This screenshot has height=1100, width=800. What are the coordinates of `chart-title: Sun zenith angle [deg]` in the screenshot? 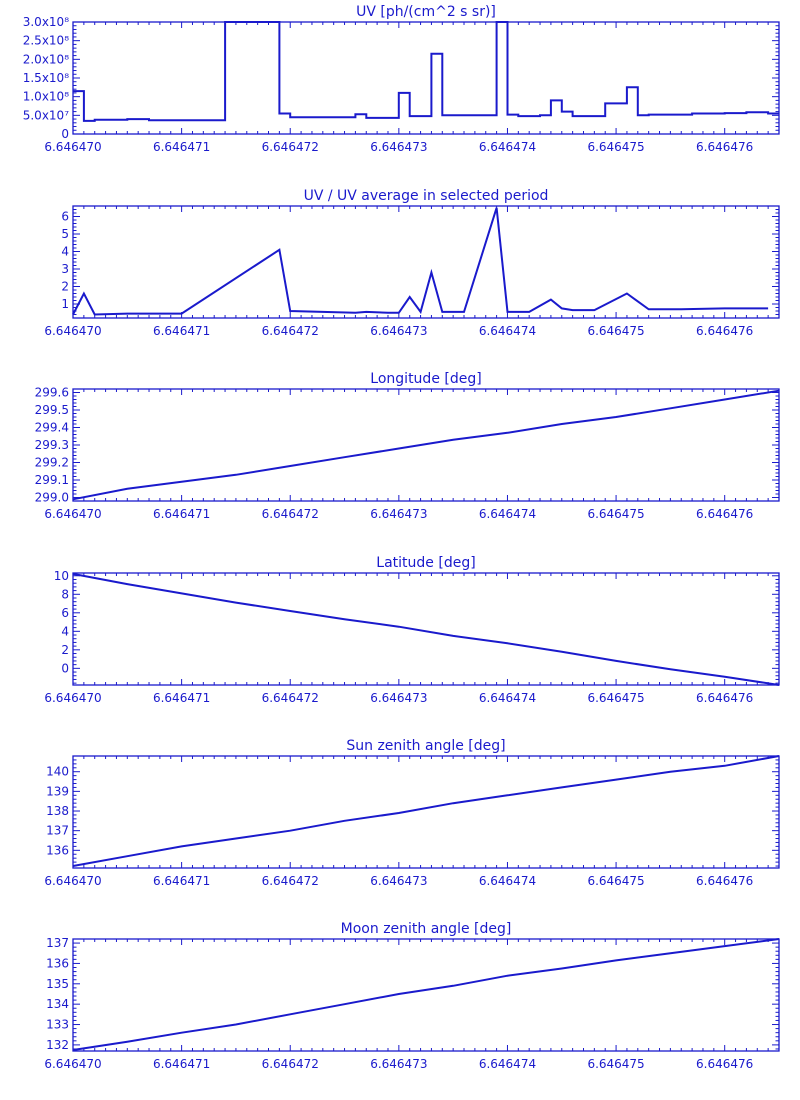 It's located at (425, 746).